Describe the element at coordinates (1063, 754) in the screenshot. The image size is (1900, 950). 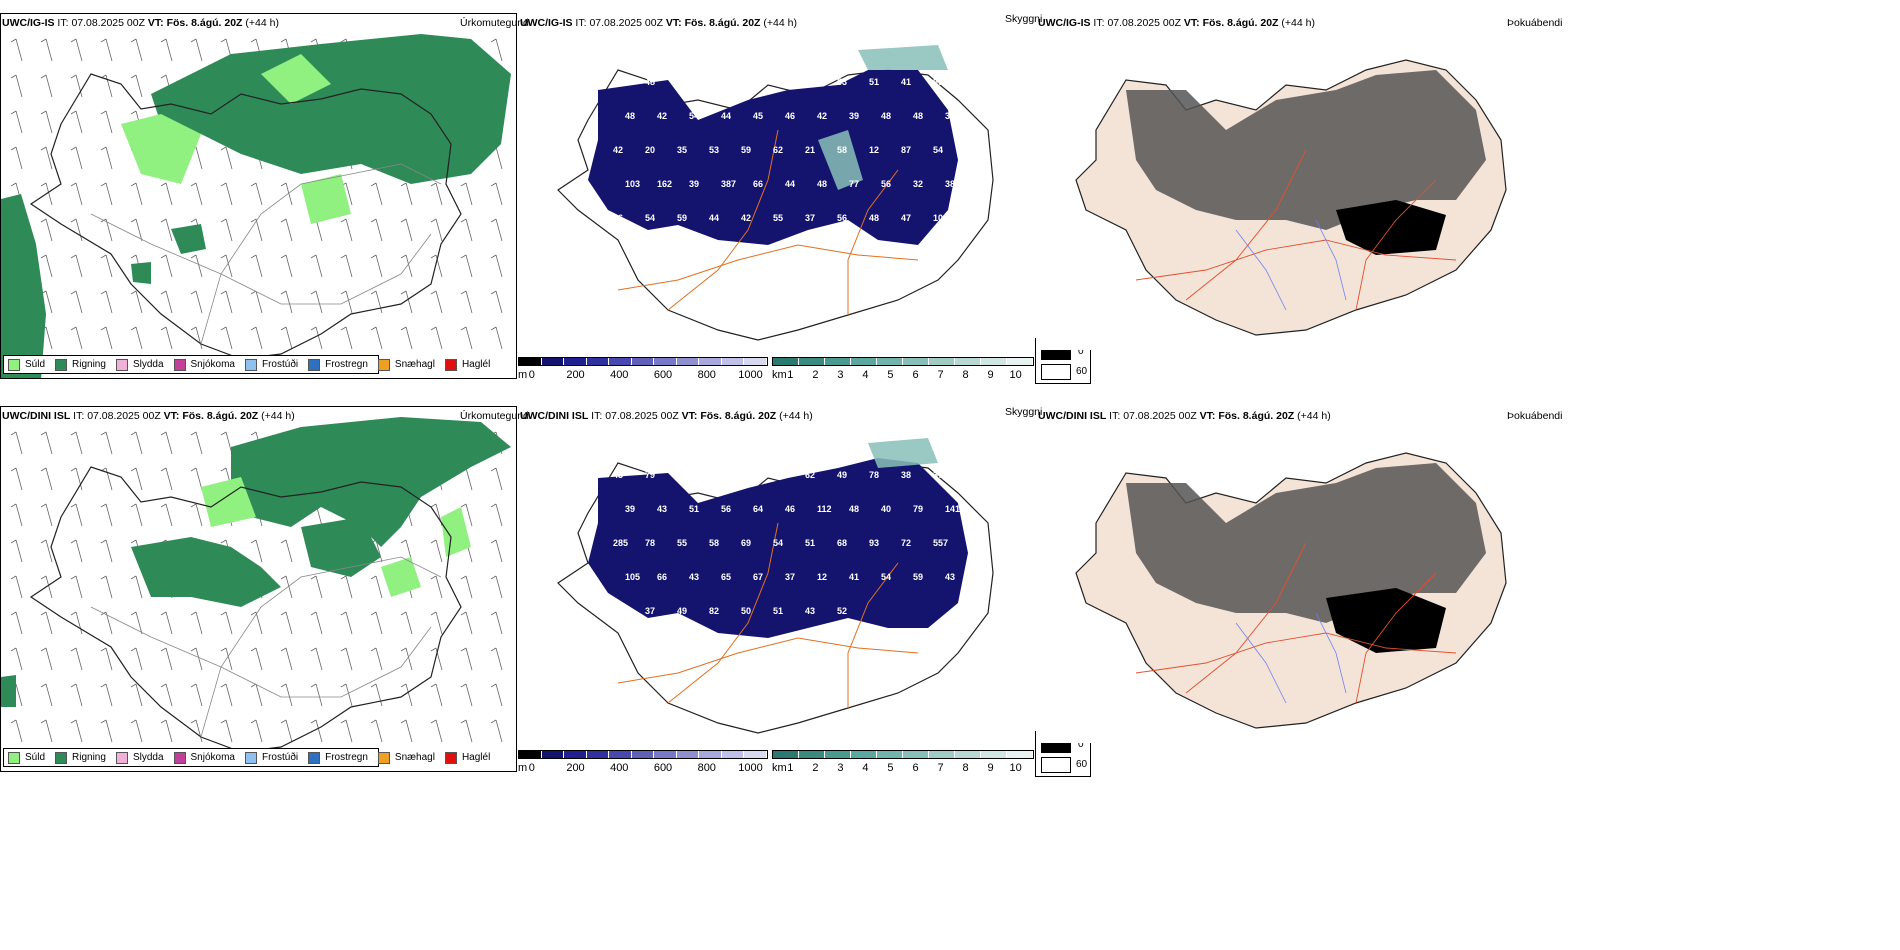
I see `fog-legend-bottom: 0 60` at that location.